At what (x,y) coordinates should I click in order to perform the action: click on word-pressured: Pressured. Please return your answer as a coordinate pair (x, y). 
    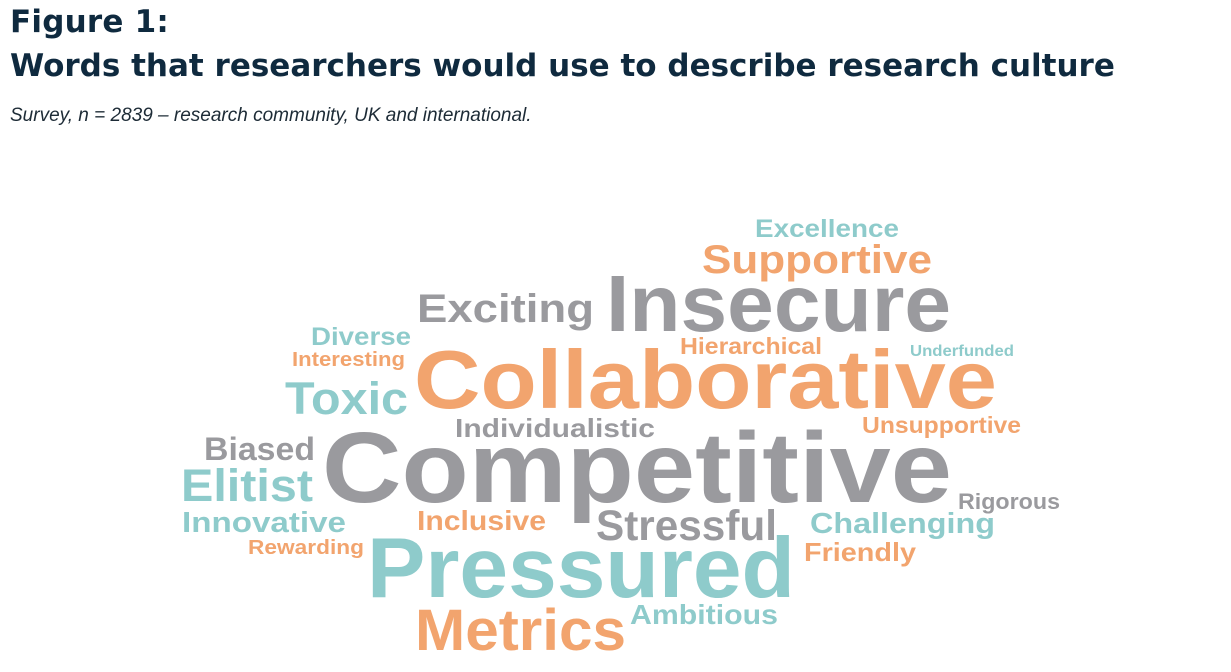
    Looking at the image, I should click on (581, 568).